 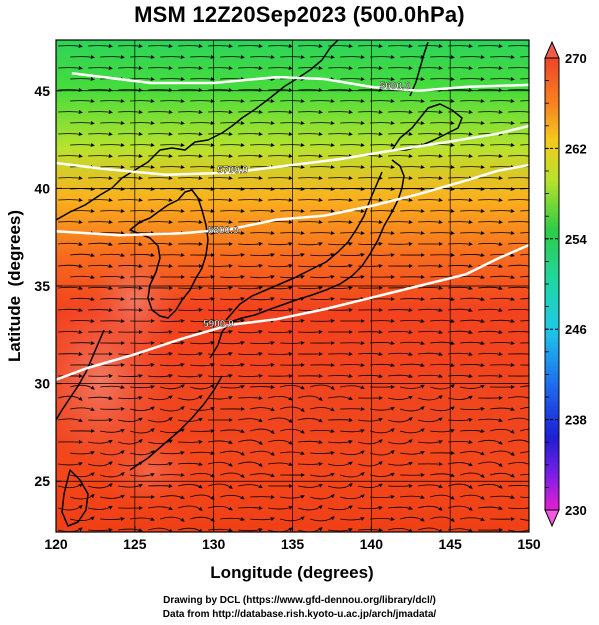 What do you see at coordinates (292, 200) in the screenshot?
I see `height-contour` at bounding box center [292, 200].